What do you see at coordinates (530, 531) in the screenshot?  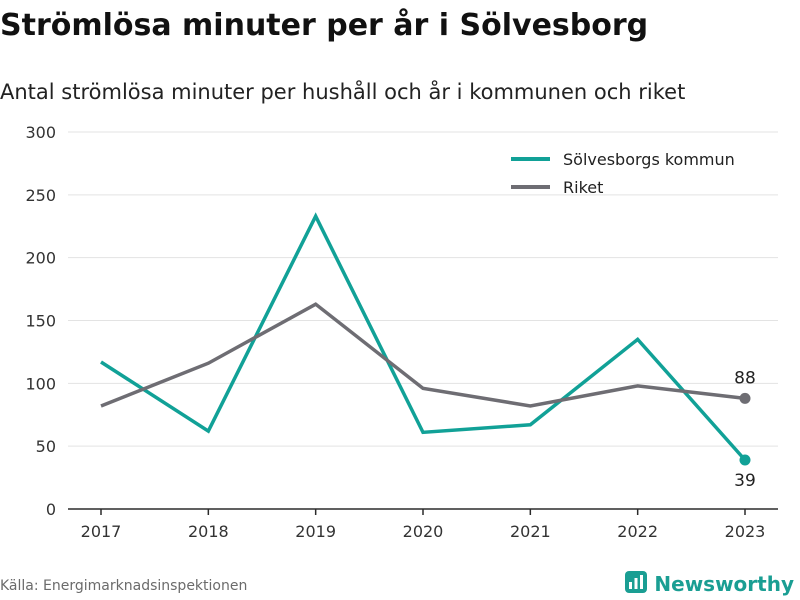 I see `x-tick-label: 2021` at bounding box center [530, 531].